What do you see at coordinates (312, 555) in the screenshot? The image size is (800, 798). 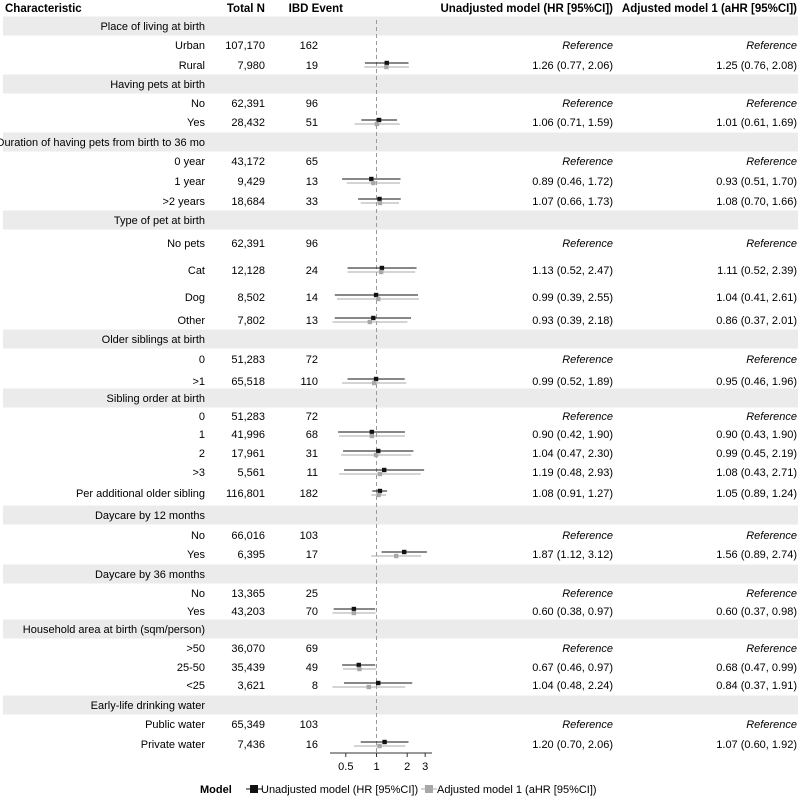 I see `ibd-event-cell: 17` at bounding box center [312, 555].